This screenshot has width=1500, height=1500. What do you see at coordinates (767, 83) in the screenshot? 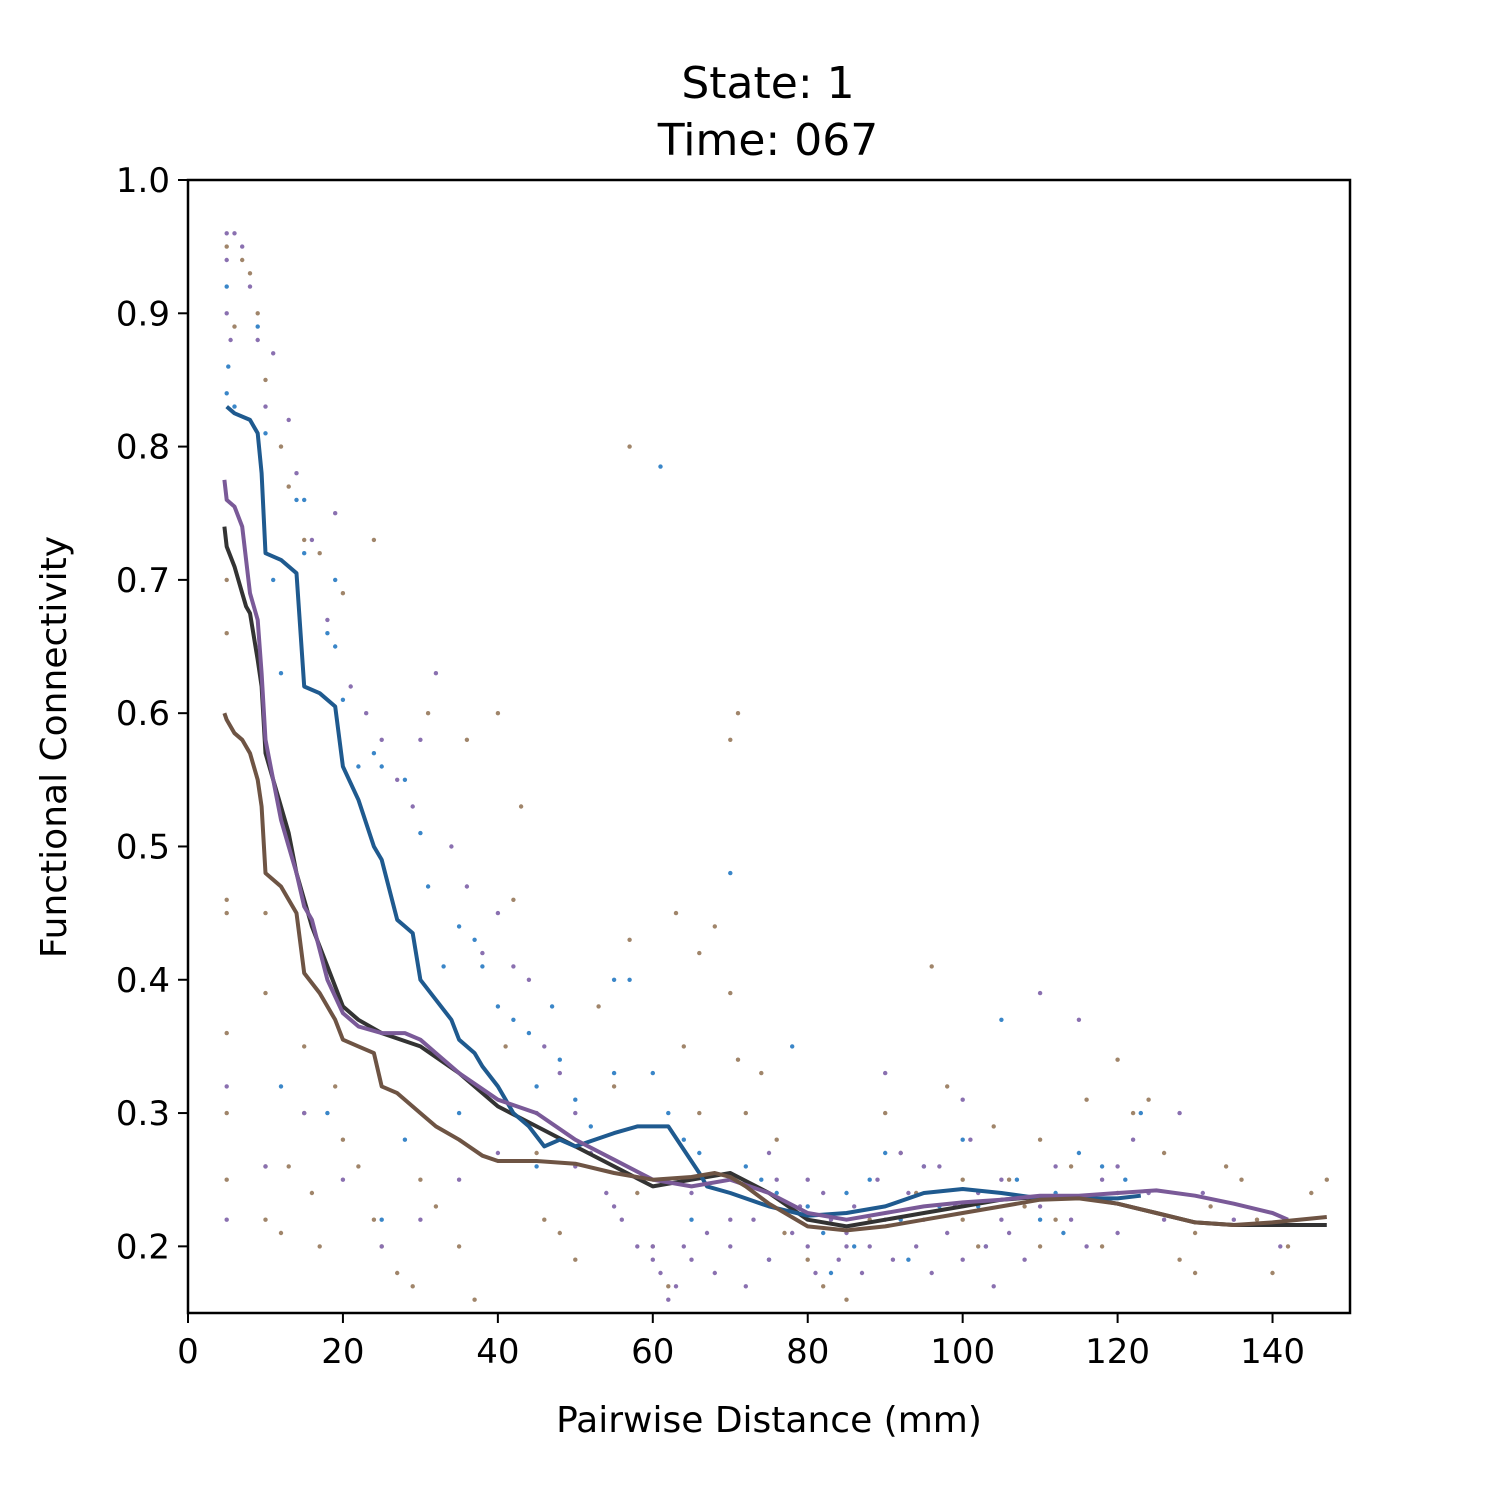
I see `chart-title-line-1: State: 1` at bounding box center [767, 83].